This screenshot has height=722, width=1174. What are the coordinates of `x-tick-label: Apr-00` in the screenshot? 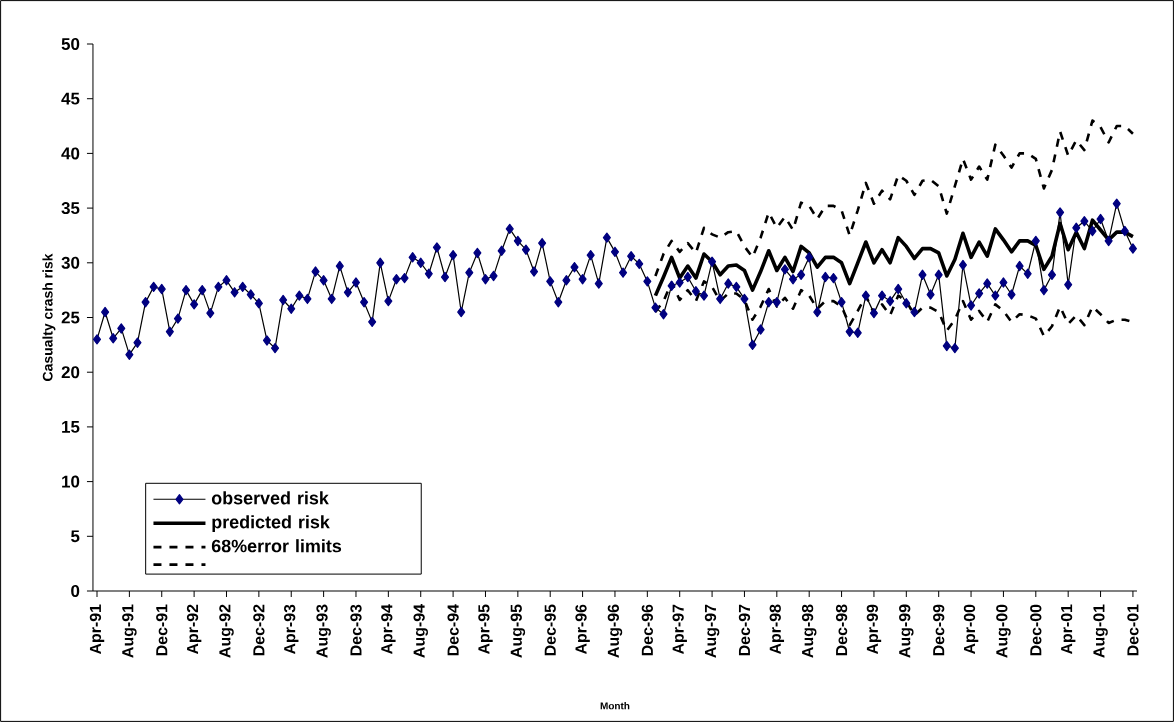 It's located at (971, 629).